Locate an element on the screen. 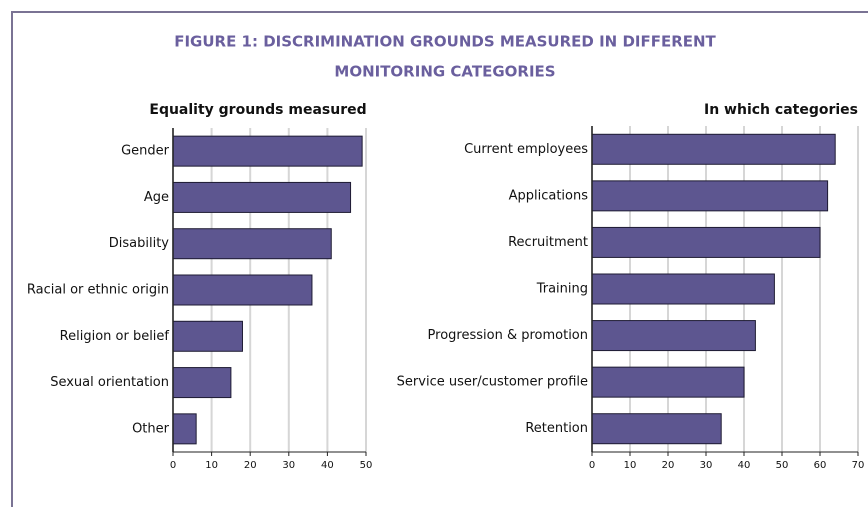 Image resolution: width=868 pixels, height=507 pixels. y-tick-label: Gender is located at coordinates (145, 151).